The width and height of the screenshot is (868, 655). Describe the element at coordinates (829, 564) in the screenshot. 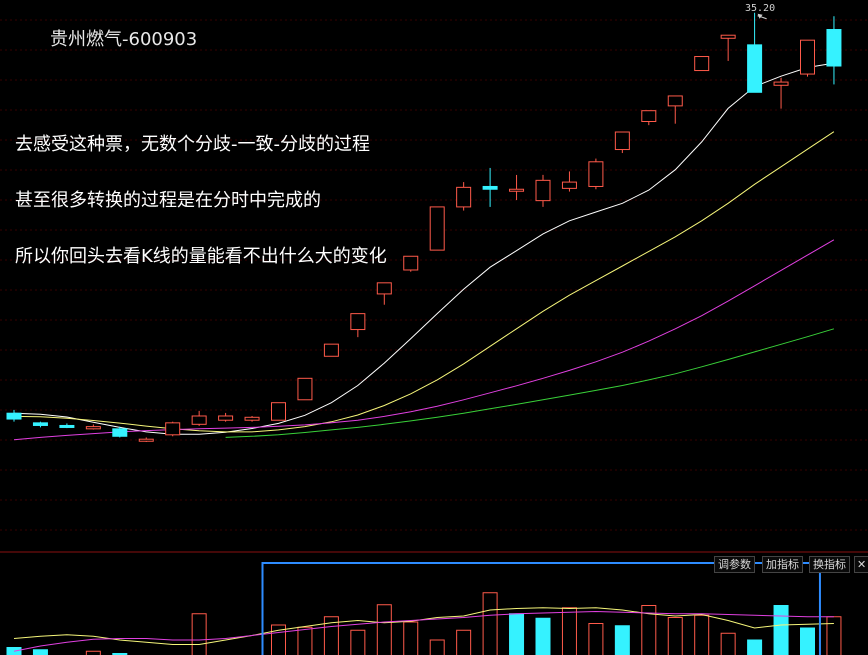

I see `switch-indicator-button: 换指标` at that location.